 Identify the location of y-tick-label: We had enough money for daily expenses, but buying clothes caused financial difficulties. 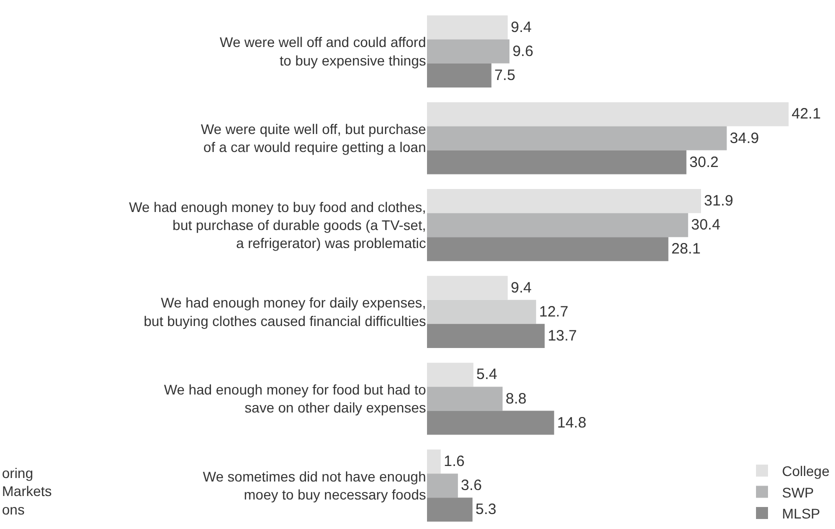
(285, 311).